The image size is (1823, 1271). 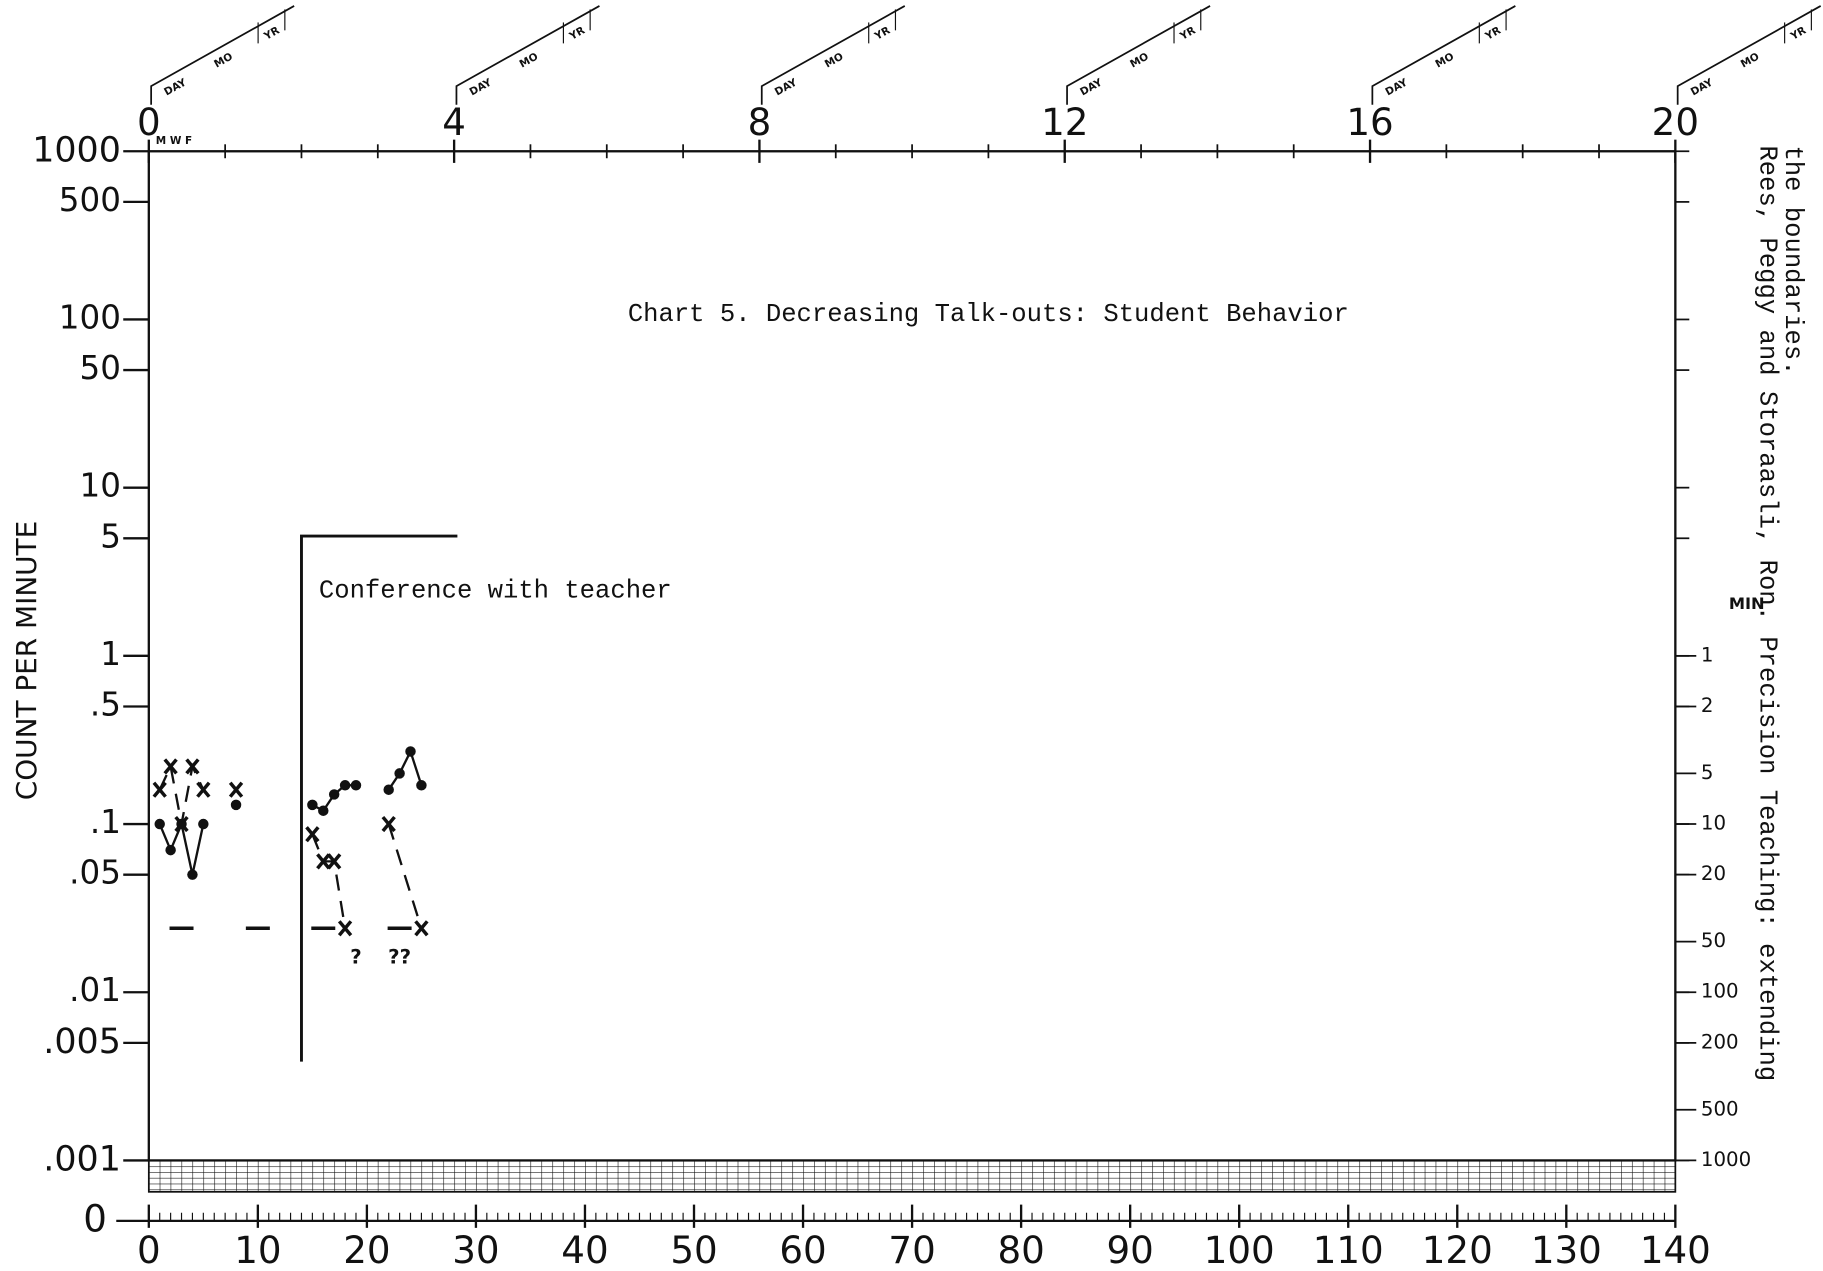 I want to click on x-tick-label: 70, so click(x=911, y=1249).